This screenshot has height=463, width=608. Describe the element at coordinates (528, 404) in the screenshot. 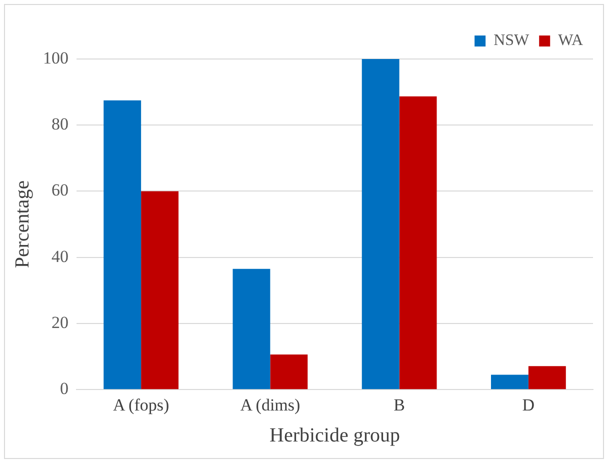

I see `x-tick-label: D` at that location.